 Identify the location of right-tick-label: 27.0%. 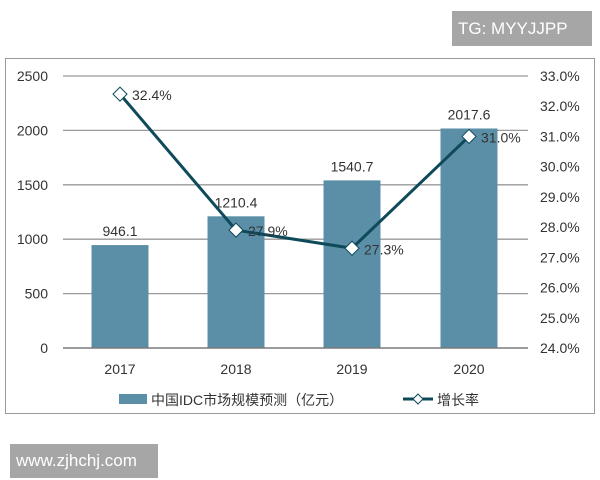
(560, 257).